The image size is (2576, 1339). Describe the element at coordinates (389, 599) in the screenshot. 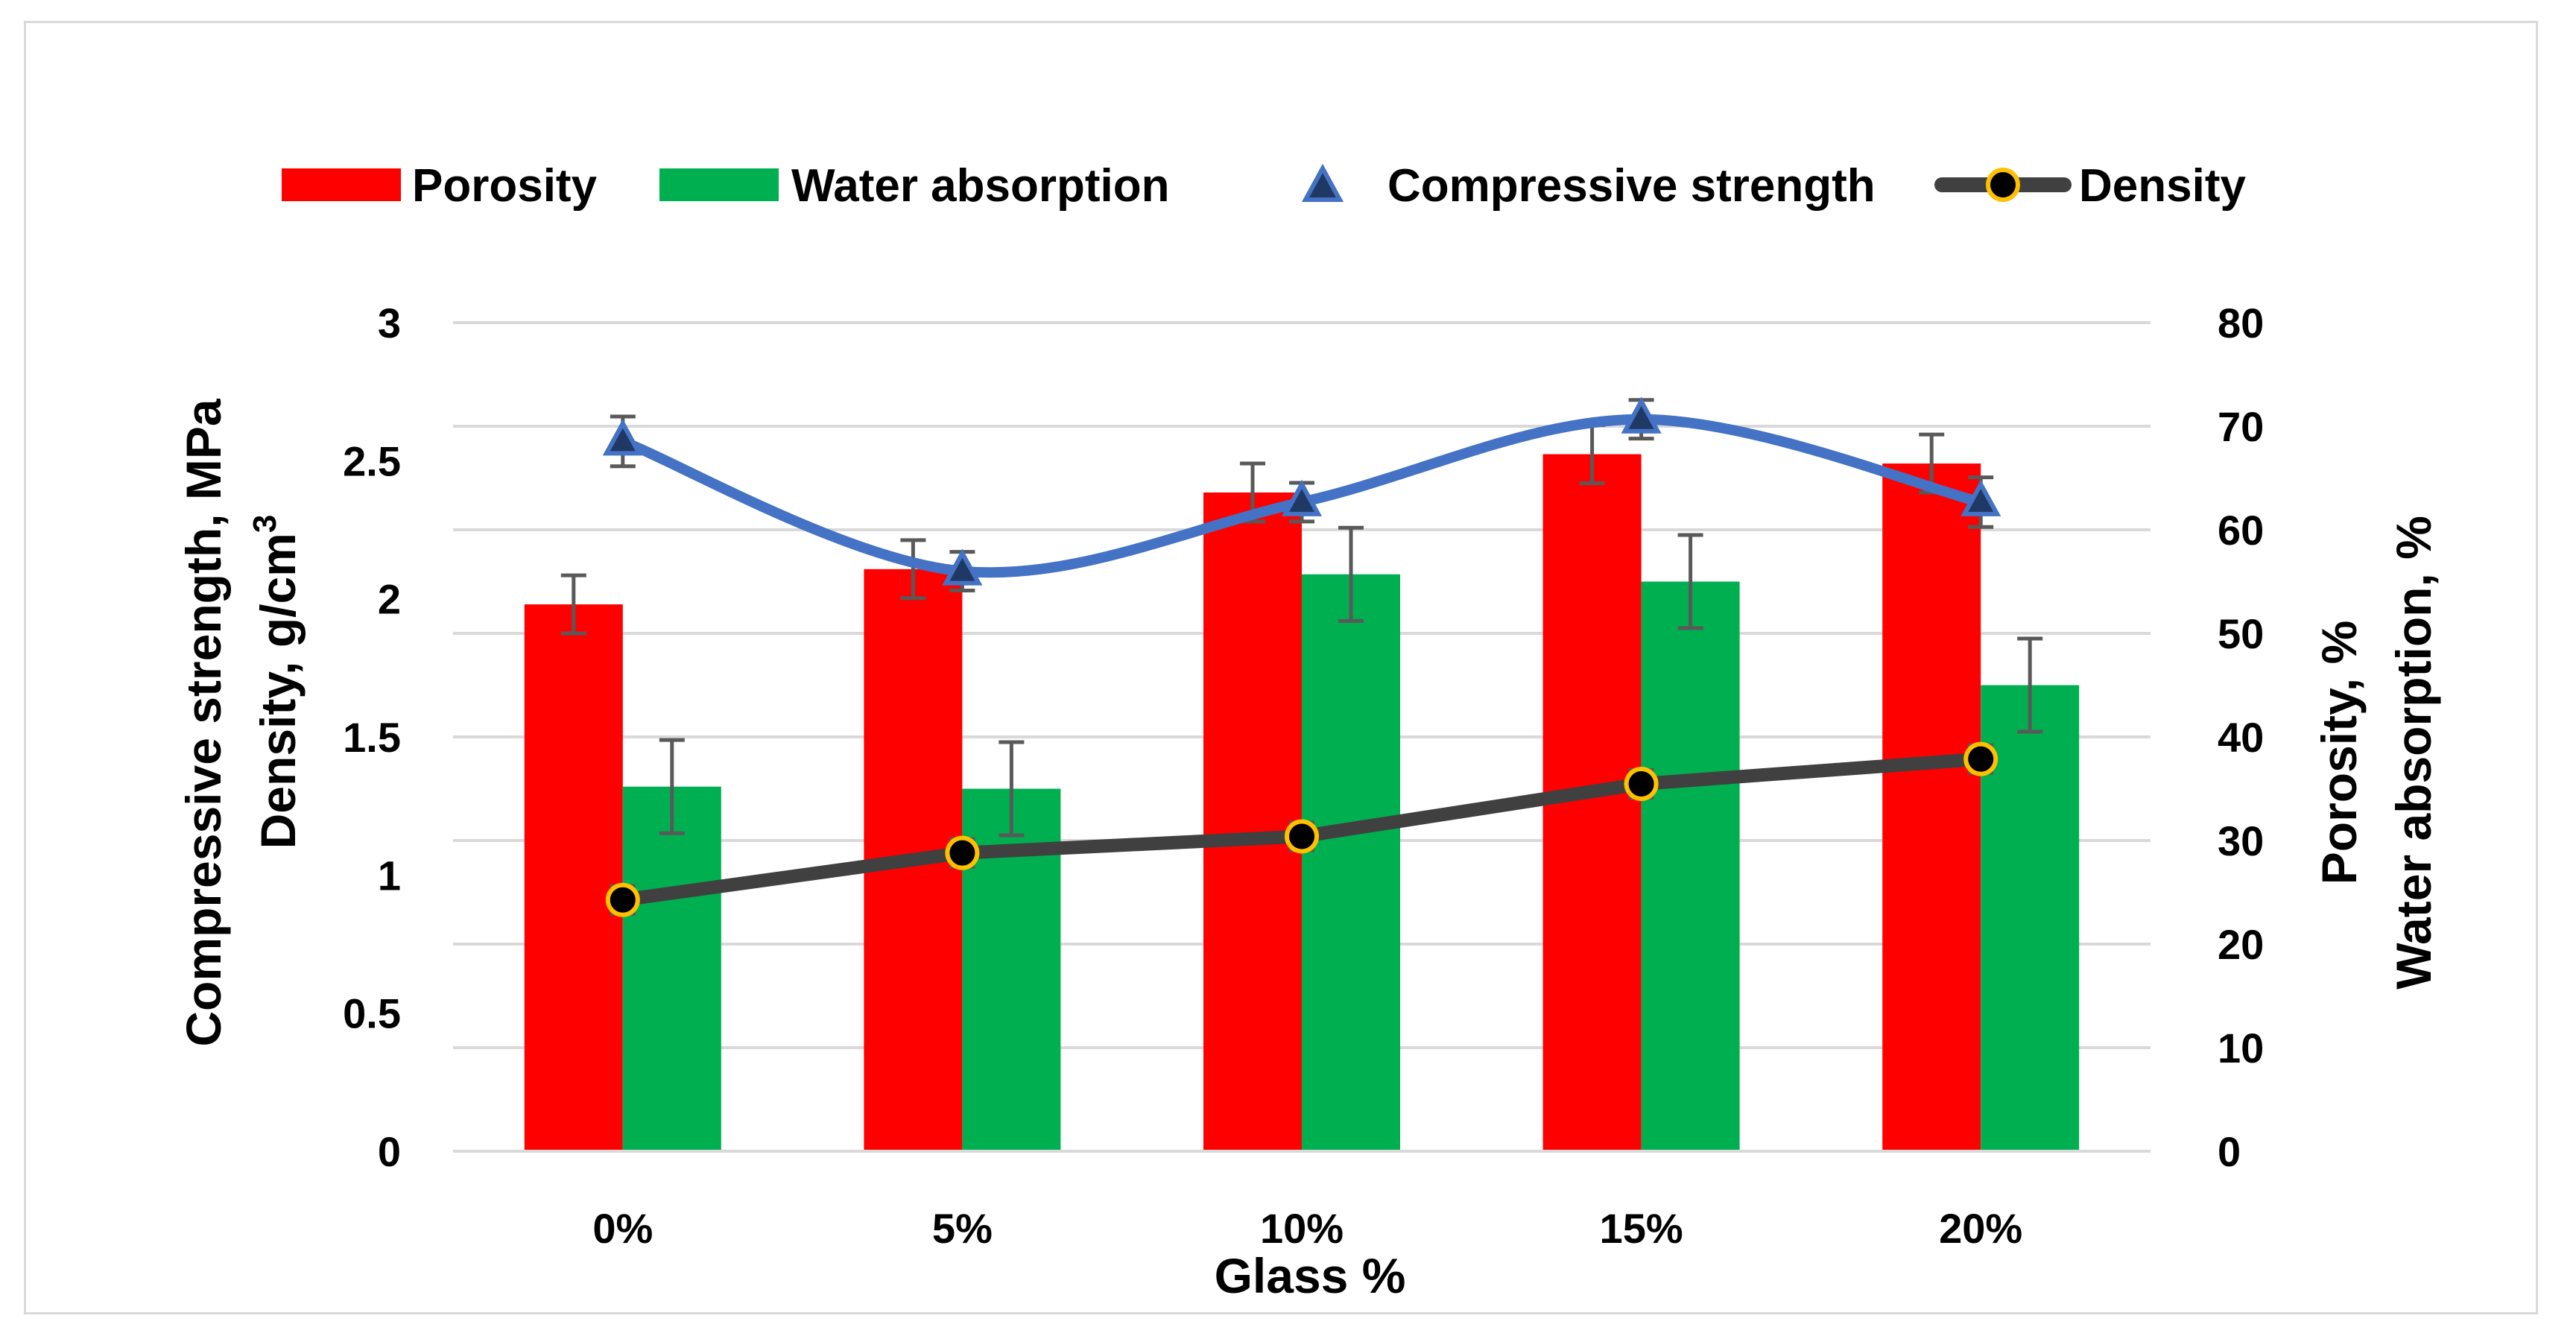

I see `y-left-tick-label: 2` at that location.